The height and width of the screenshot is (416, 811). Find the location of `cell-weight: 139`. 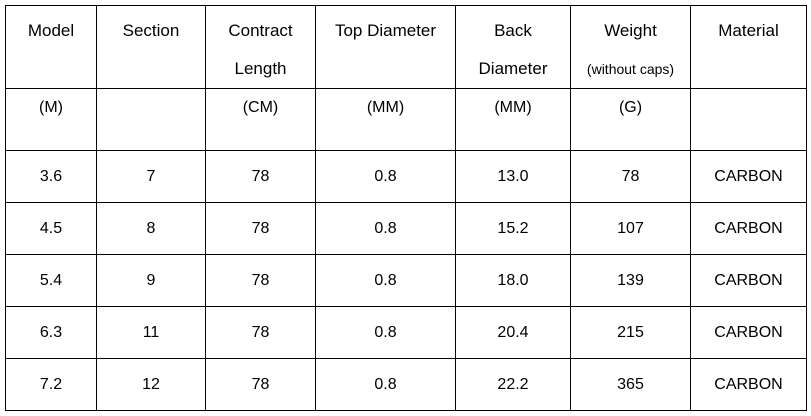

cell-weight: 139 is located at coordinates (630, 280).